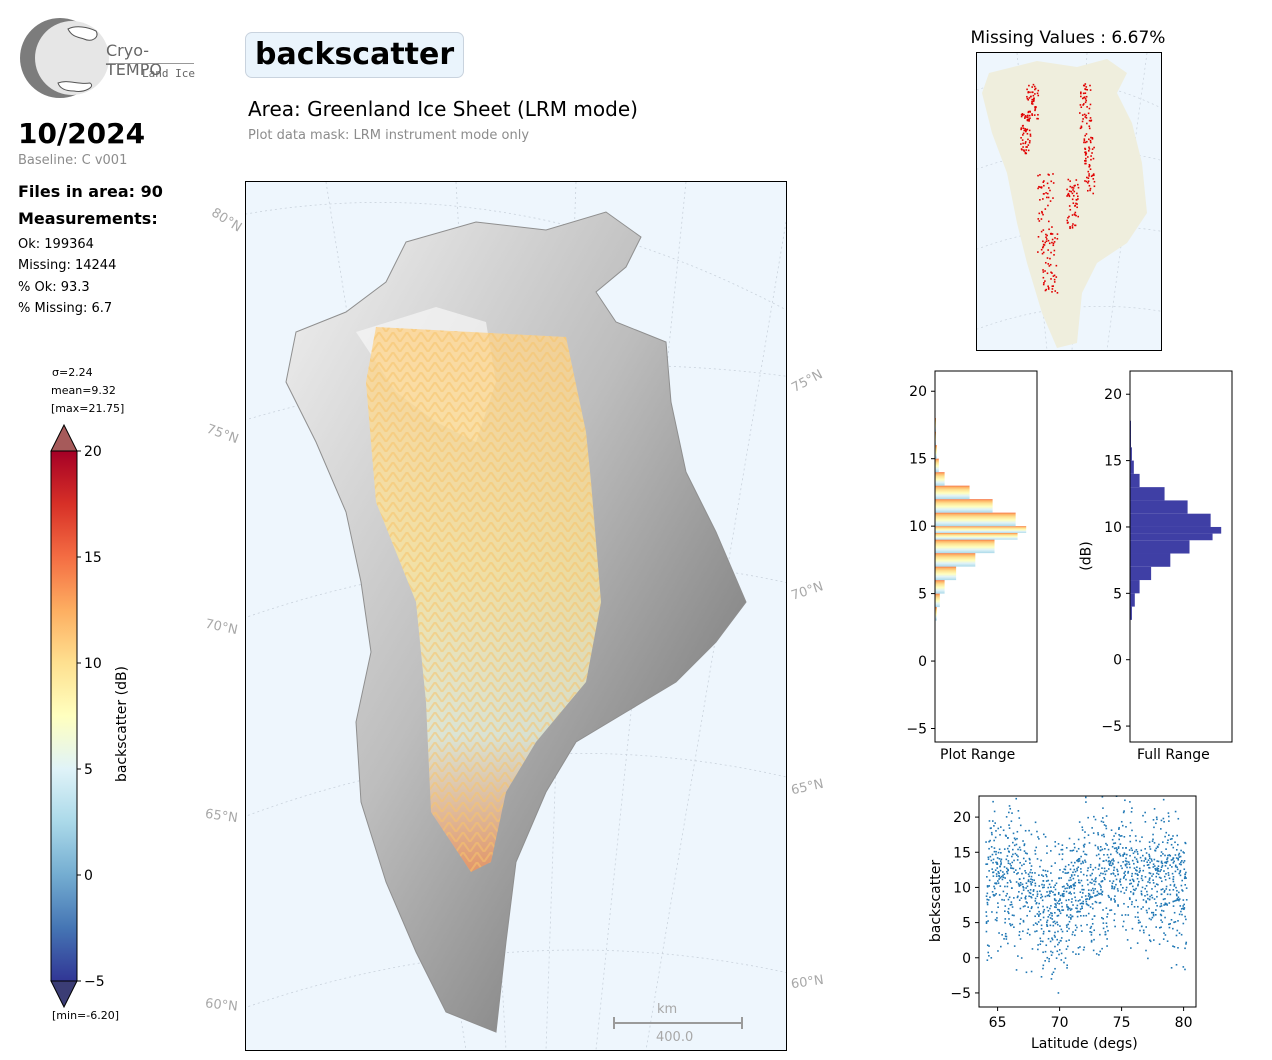 This screenshot has height=1060, width=1272. Describe the element at coordinates (54, 287) in the screenshot. I see `measurements-pct-ok: % Ok: 93.3` at that location.